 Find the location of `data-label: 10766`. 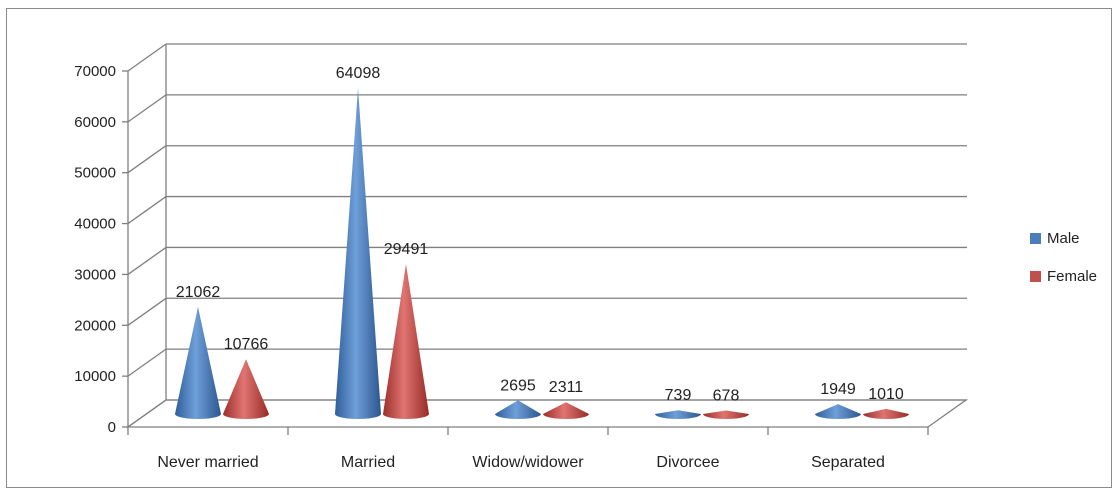

data-label: 10766 is located at coordinates (246, 344).